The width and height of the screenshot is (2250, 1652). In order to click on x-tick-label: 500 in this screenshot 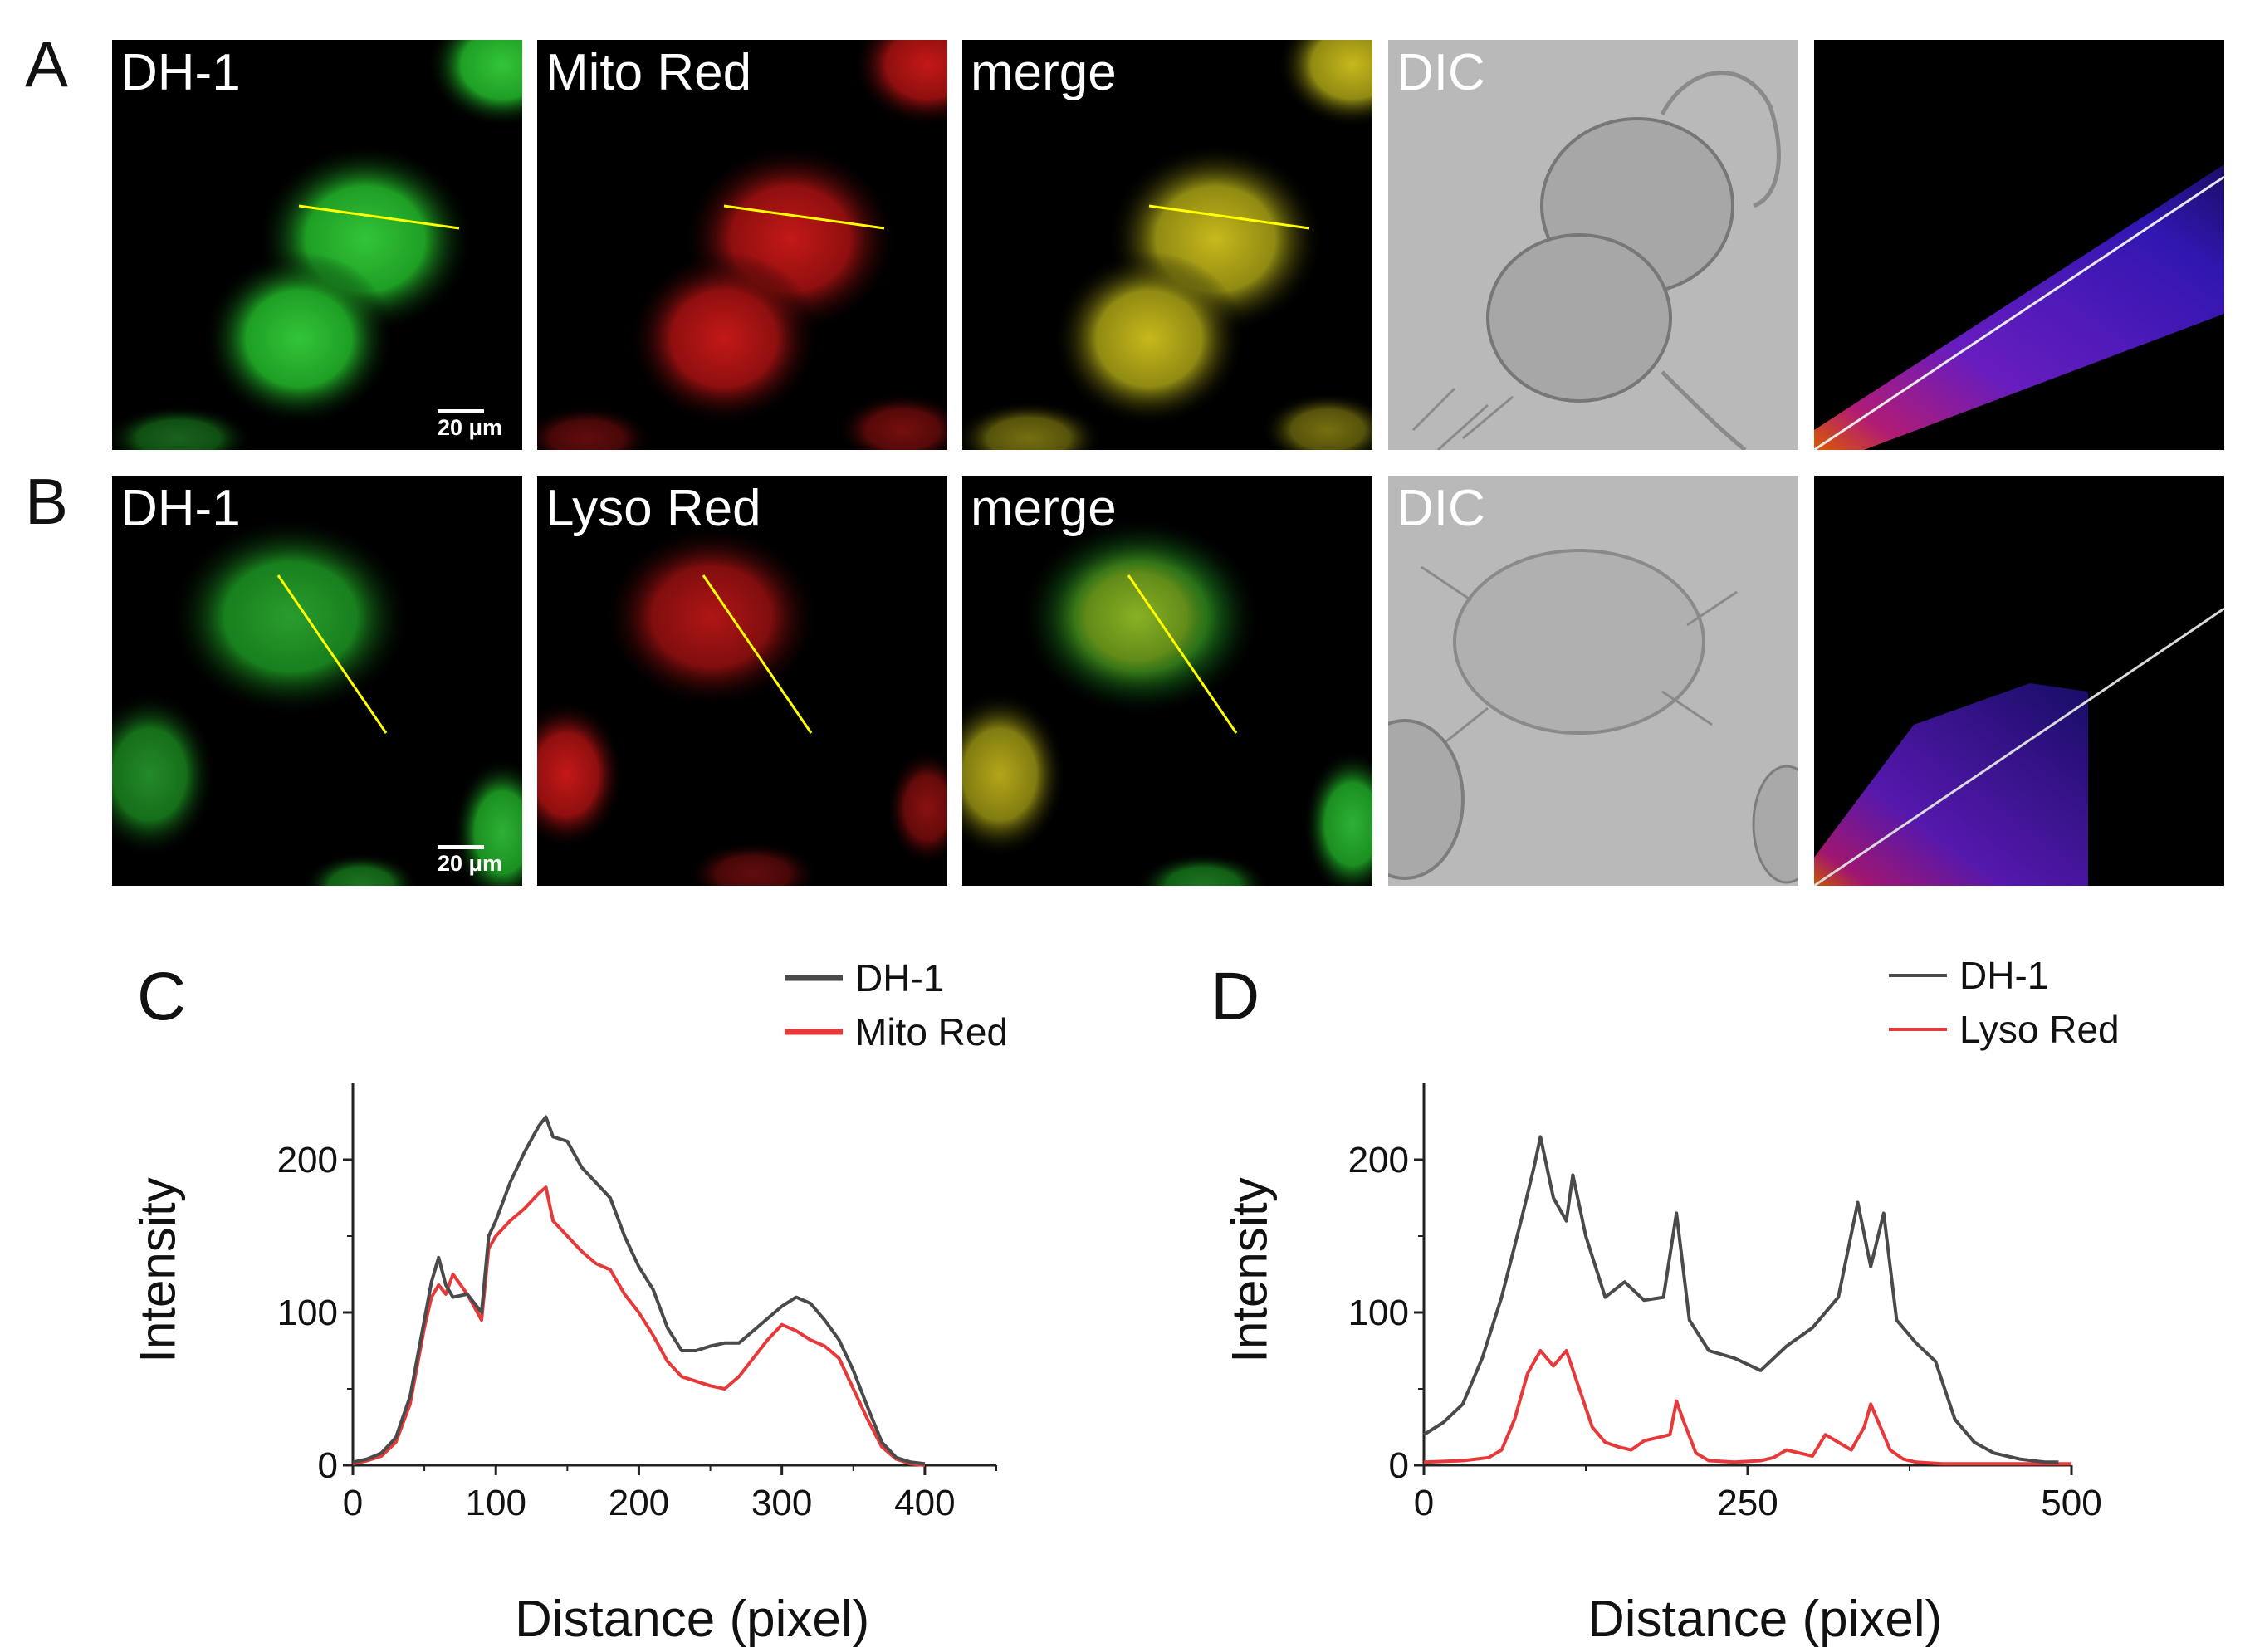, I will do `click(2071, 1503)`.